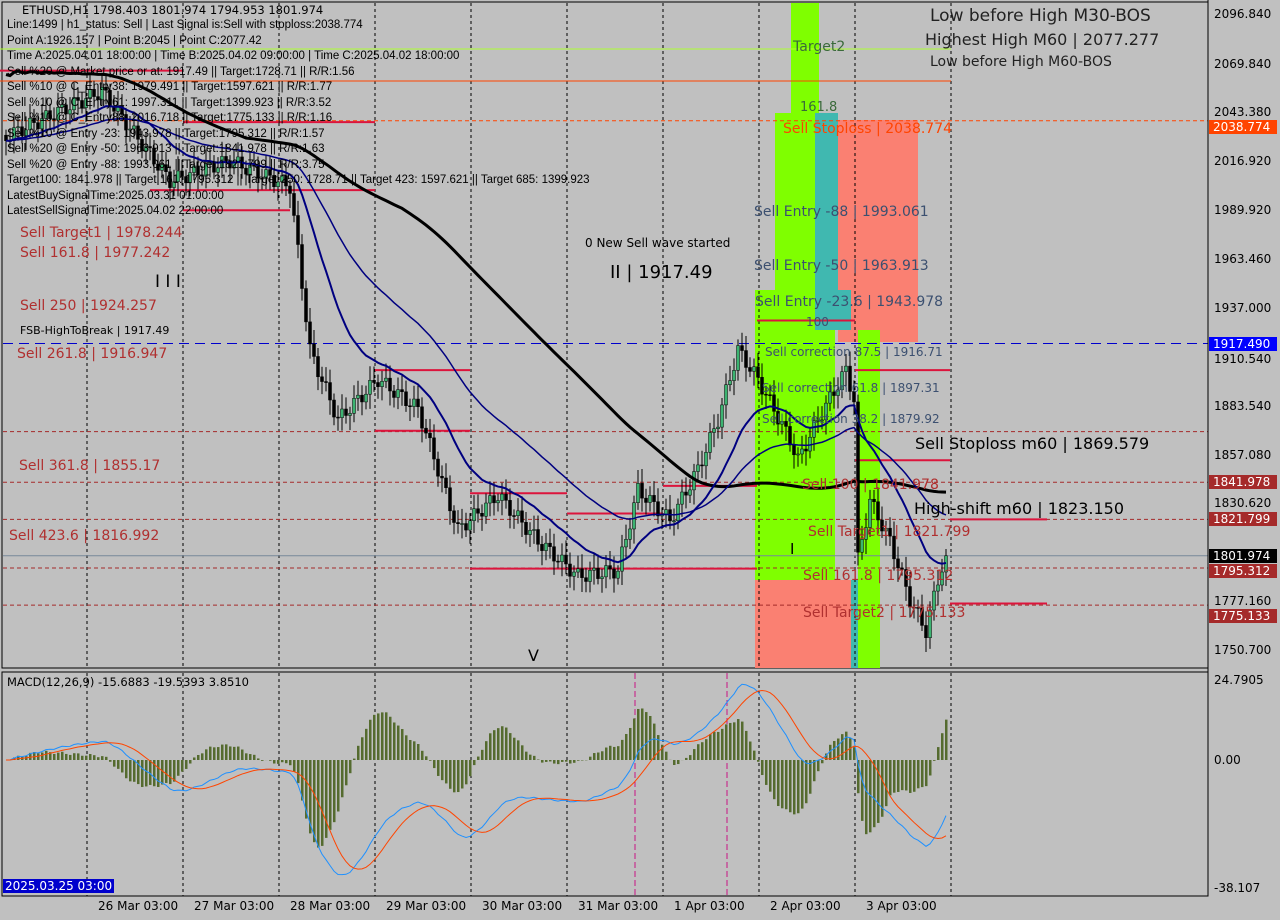  I want to click on sell-stoploss-label: Sell Stoploss | 2038.774, so click(868, 129).